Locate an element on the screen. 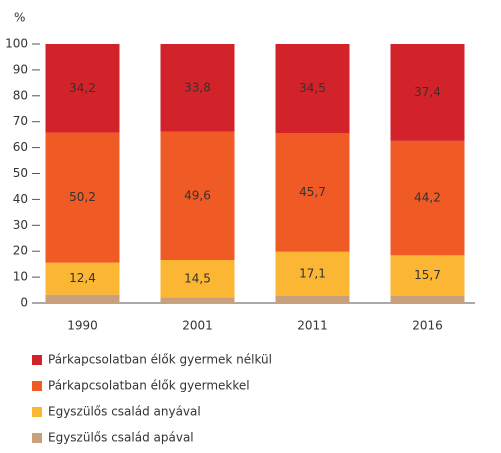 This screenshot has height=453, width=501. data-label: 37,4 is located at coordinates (427, 92).